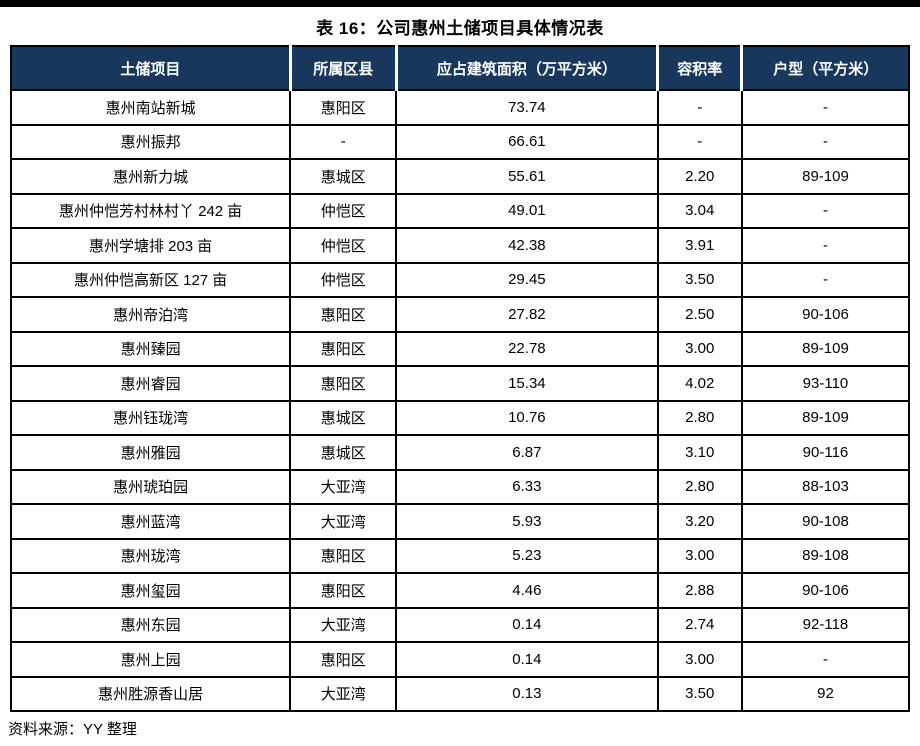  Describe the element at coordinates (460, 417) in the screenshot. I see `table-row: 惠州钰珑湾 惠城区 10.76 2.80 89-109` at that location.